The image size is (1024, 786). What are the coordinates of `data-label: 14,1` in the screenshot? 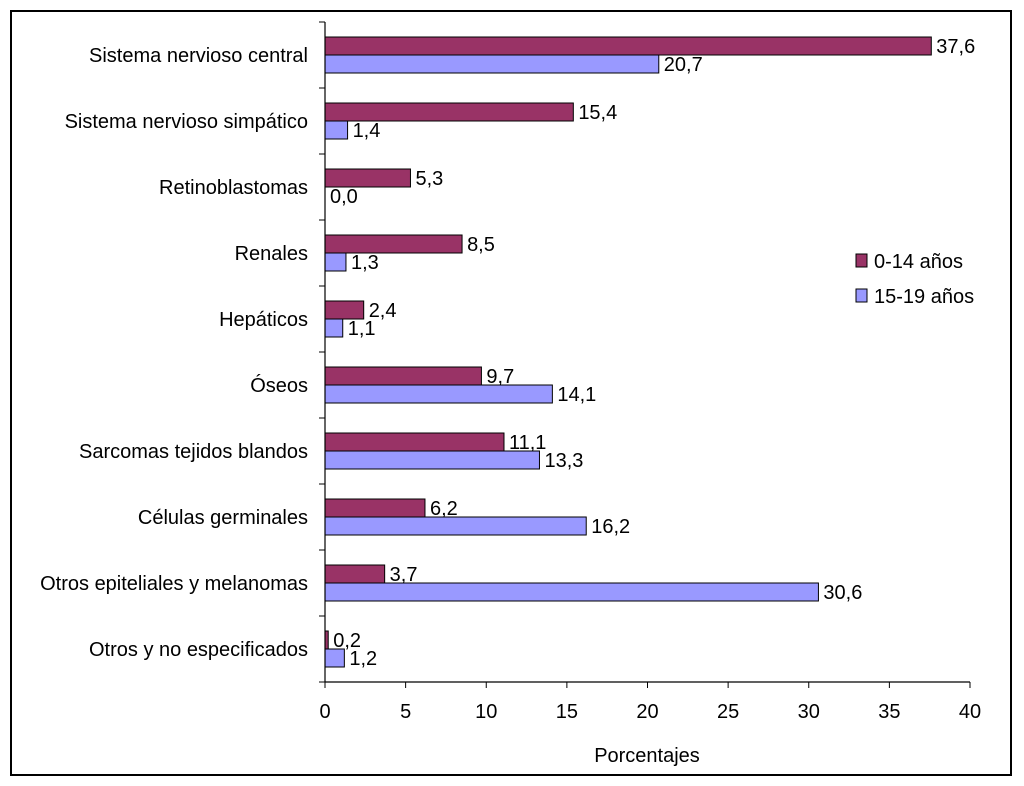 It's located at (576, 395).